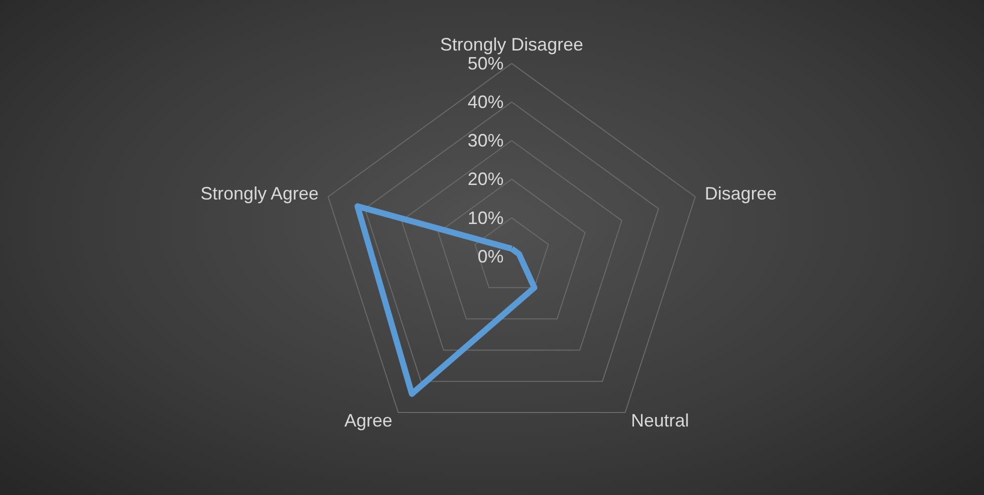 This screenshot has height=495, width=984. Describe the element at coordinates (486, 218) in the screenshot. I see `y-tick-label: 10%` at that location.